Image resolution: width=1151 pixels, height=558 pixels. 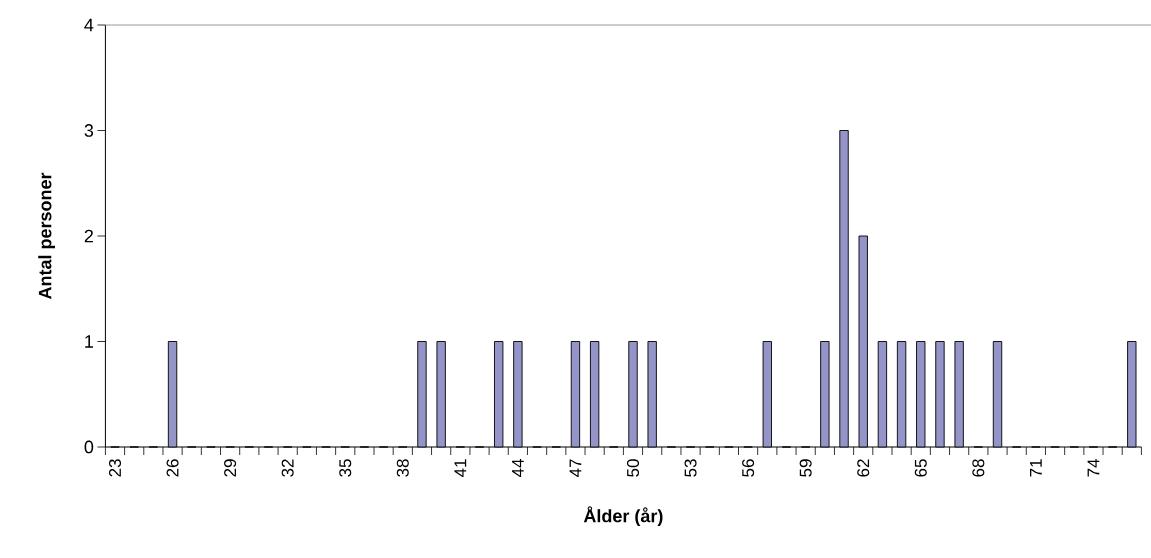 I want to click on y-tick-label: 1, so click(x=89, y=341).